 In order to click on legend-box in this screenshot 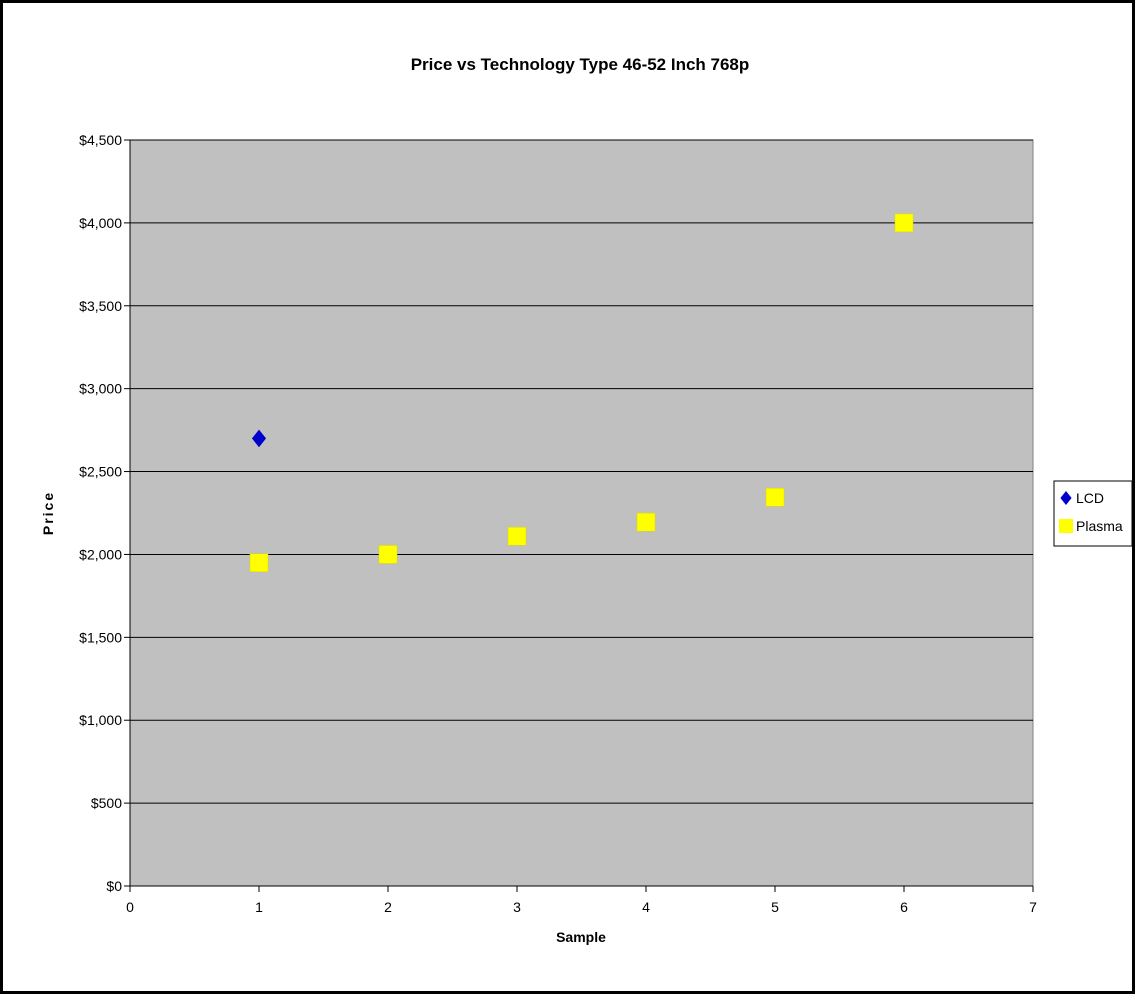, I will do `click(1093, 513)`.